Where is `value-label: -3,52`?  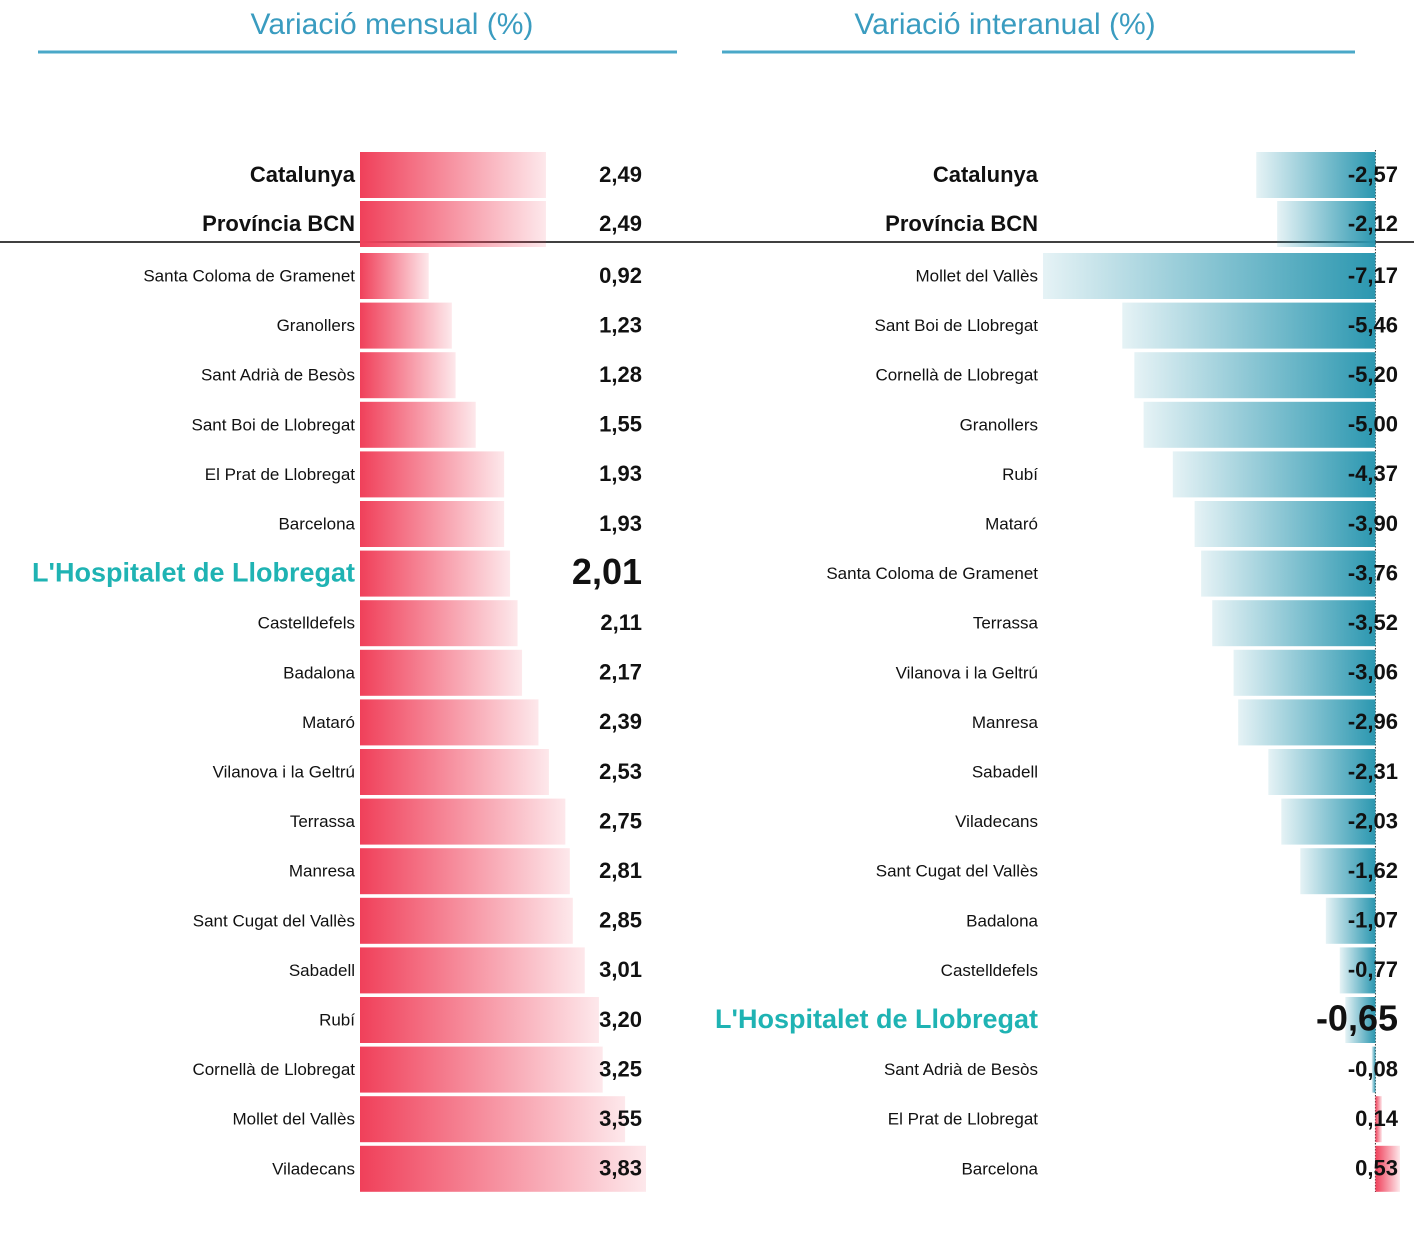
value-label: -3,52 is located at coordinates (1373, 622).